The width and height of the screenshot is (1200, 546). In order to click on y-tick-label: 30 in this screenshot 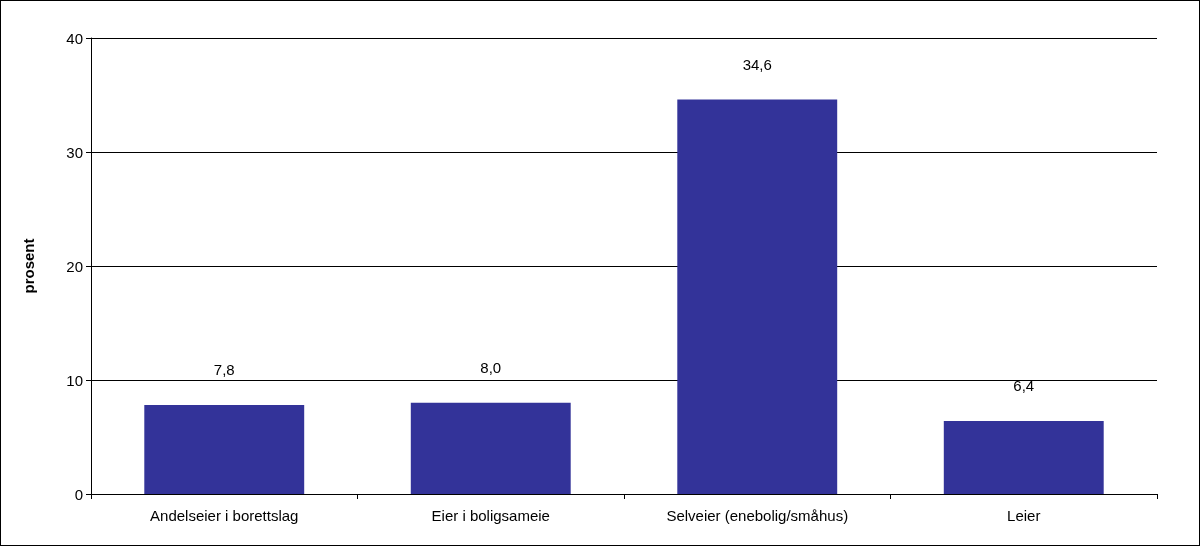, I will do `click(74, 152)`.